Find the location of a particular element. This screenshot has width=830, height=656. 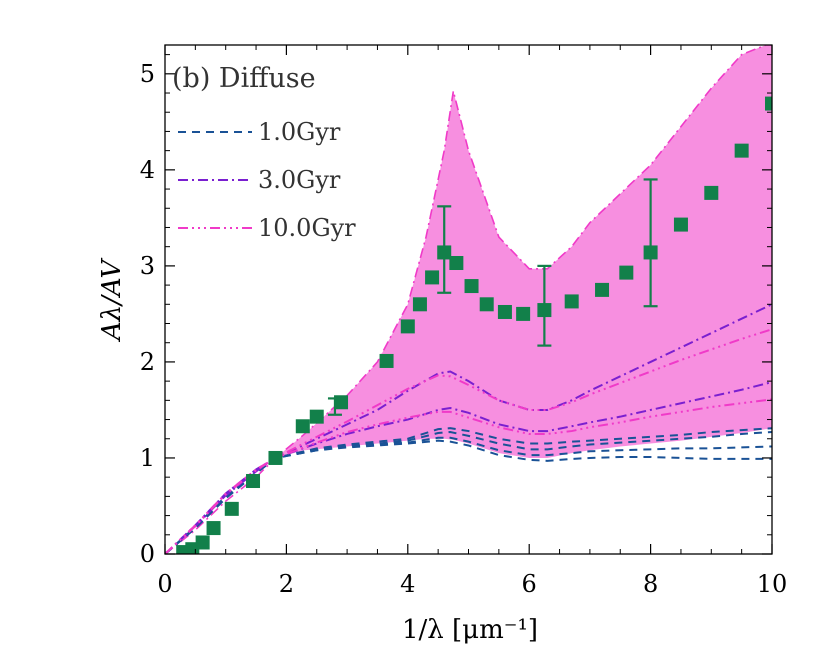

y-tick-label: 2 is located at coordinates (147, 362).